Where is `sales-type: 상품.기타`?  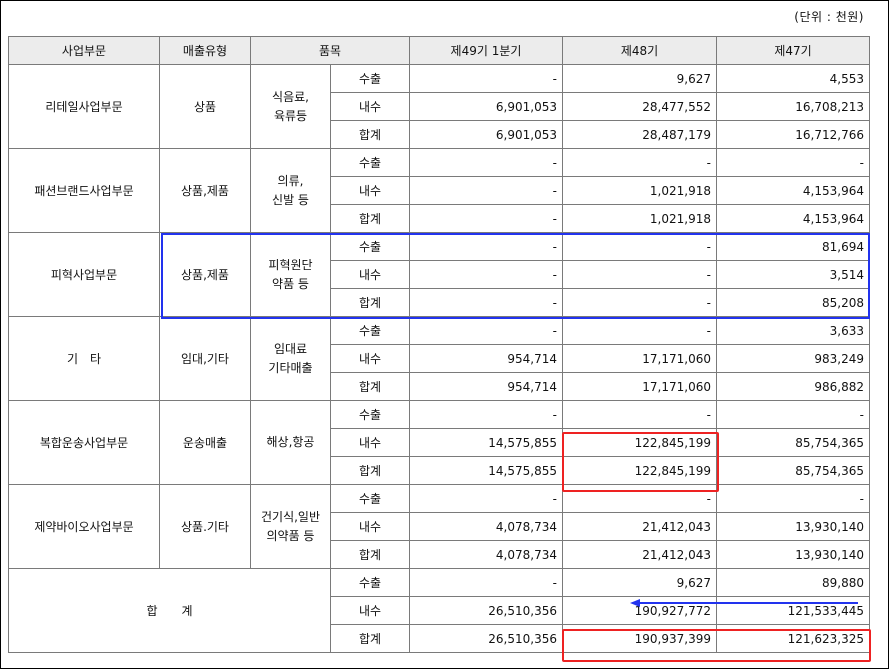
sales-type: 상품.기타 is located at coordinates (205, 526).